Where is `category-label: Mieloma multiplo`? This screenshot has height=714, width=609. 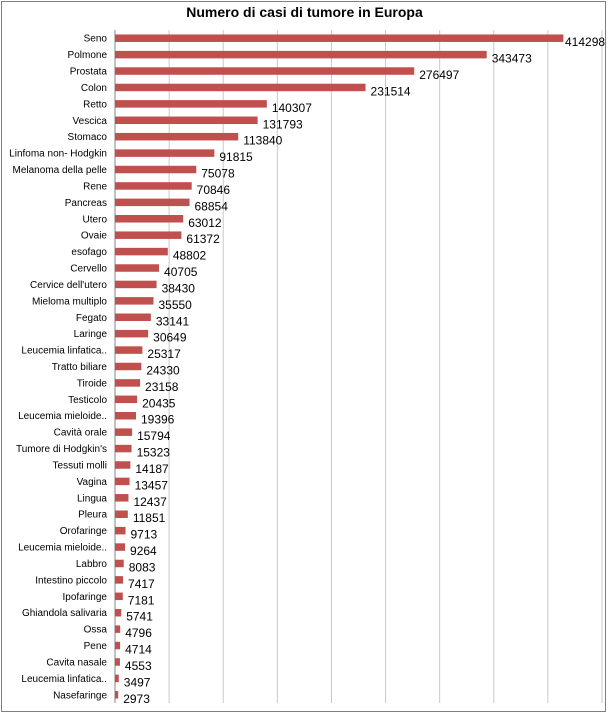
category-label: Mieloma multiplo is located at coordinates (69, 301).